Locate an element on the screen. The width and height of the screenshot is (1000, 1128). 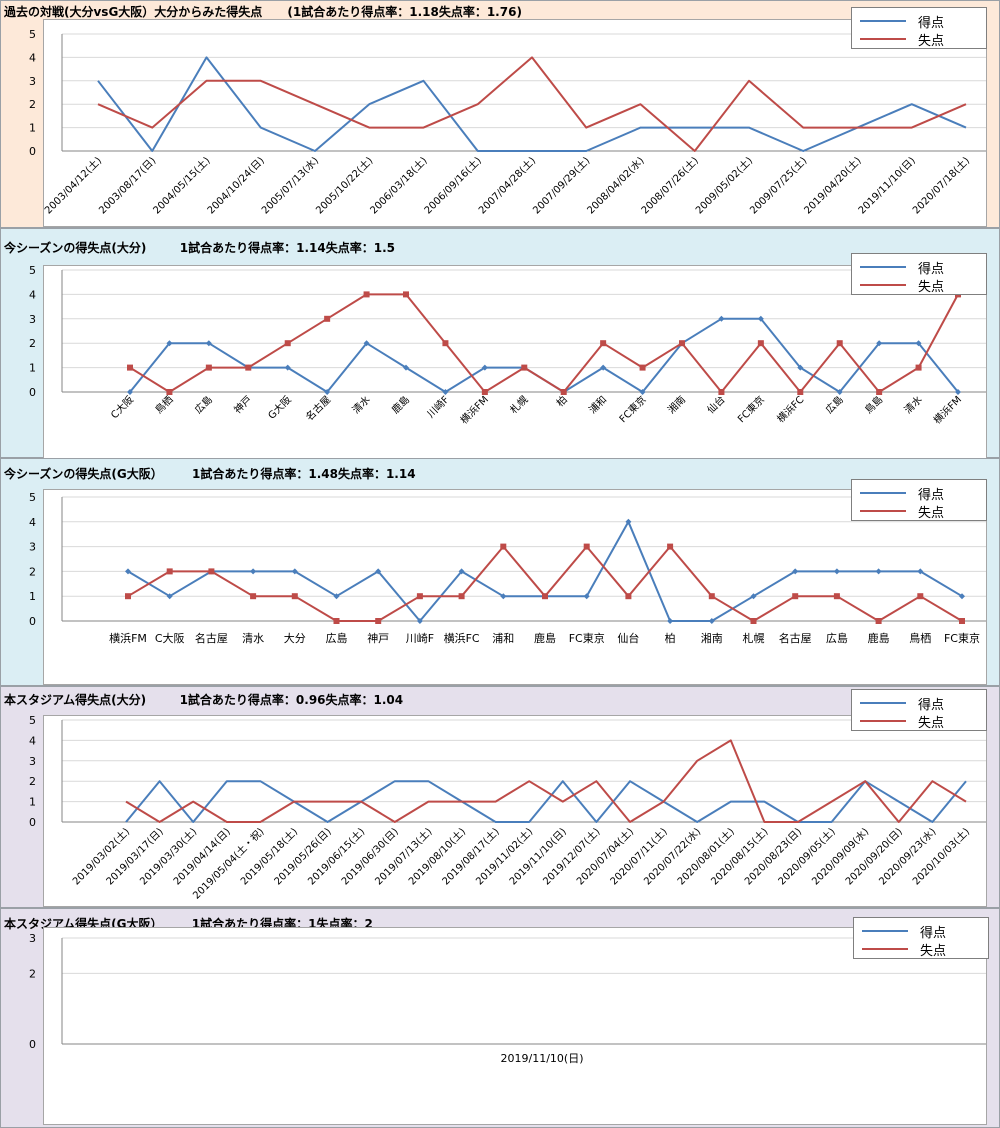
x-tick-label: 2009/05/02(土) is located at coordinates (724, 185).